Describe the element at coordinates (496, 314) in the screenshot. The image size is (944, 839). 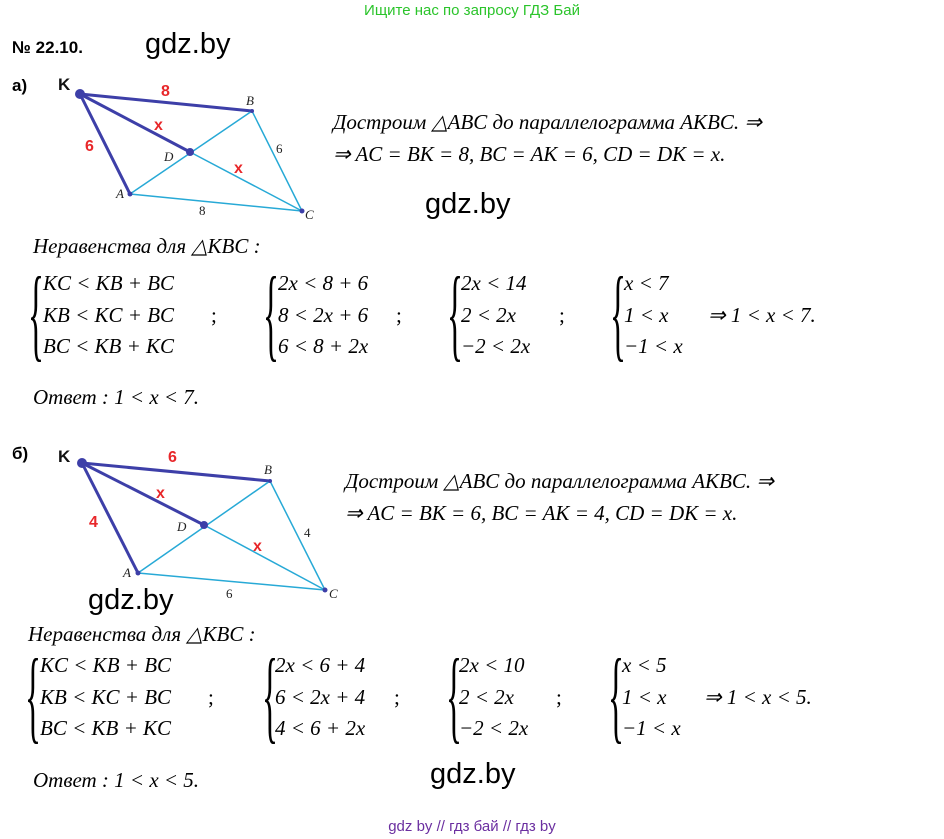
I see `part-a-system-3: 2x < 14 2 < 2x −2 < 2x` at that location.